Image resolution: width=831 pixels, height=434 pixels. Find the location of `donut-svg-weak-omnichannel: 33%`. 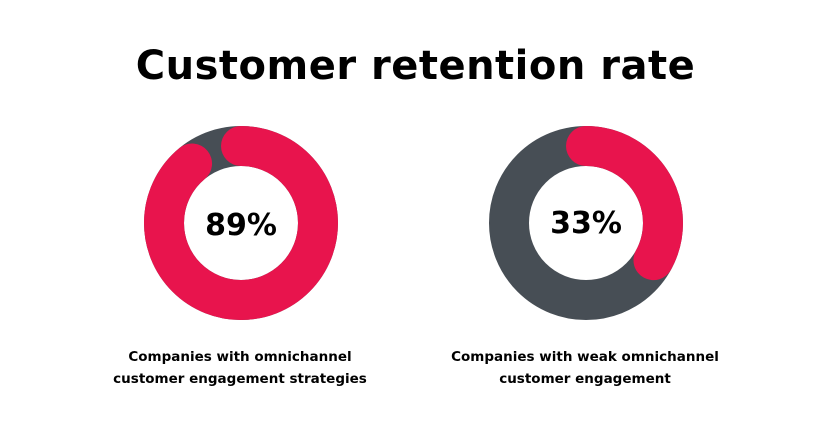

donut-svg-weak-omnichannel: 33% is located at coordinates (586, 223).